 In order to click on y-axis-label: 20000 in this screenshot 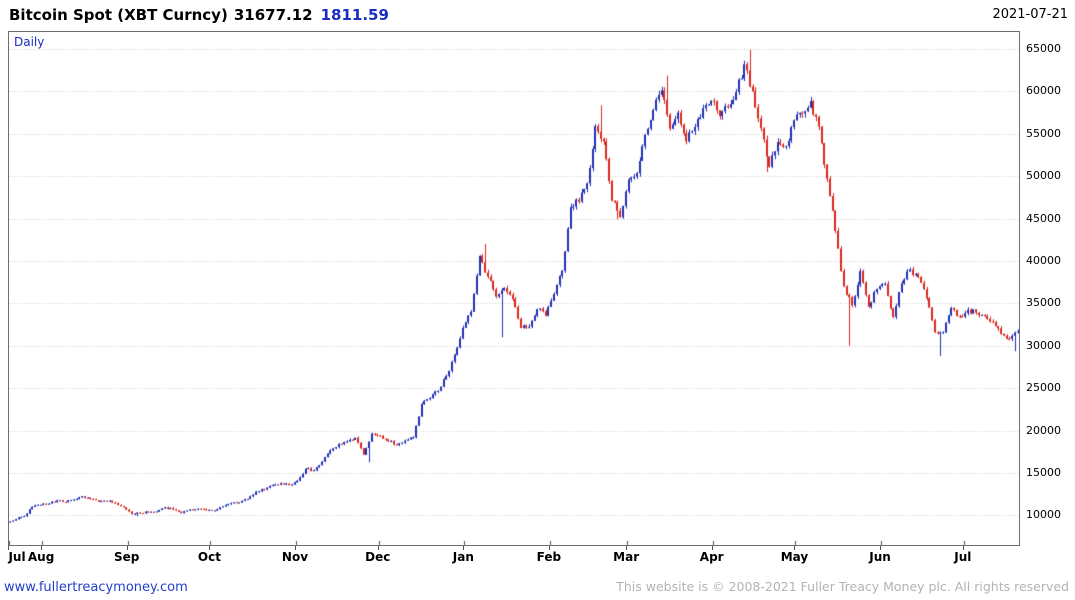, I will do `click(1043, 430)`.